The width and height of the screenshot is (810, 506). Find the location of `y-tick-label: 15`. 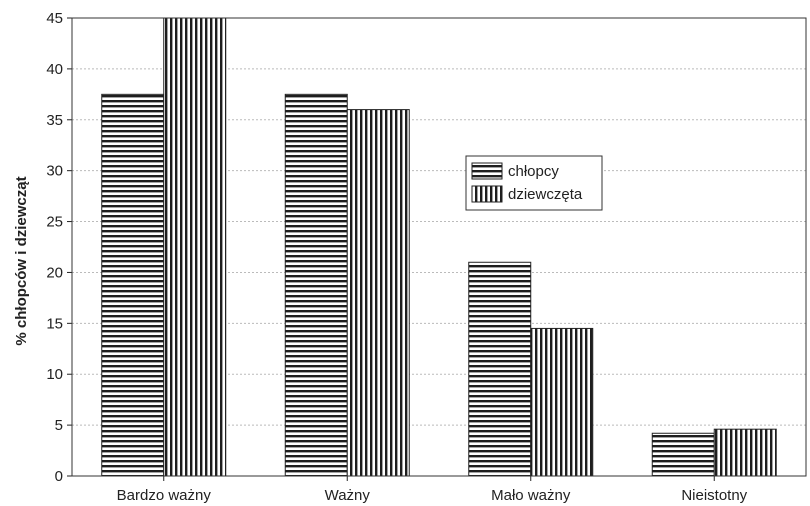

y-tick-label: 15 is located at coordinates (54, 323).